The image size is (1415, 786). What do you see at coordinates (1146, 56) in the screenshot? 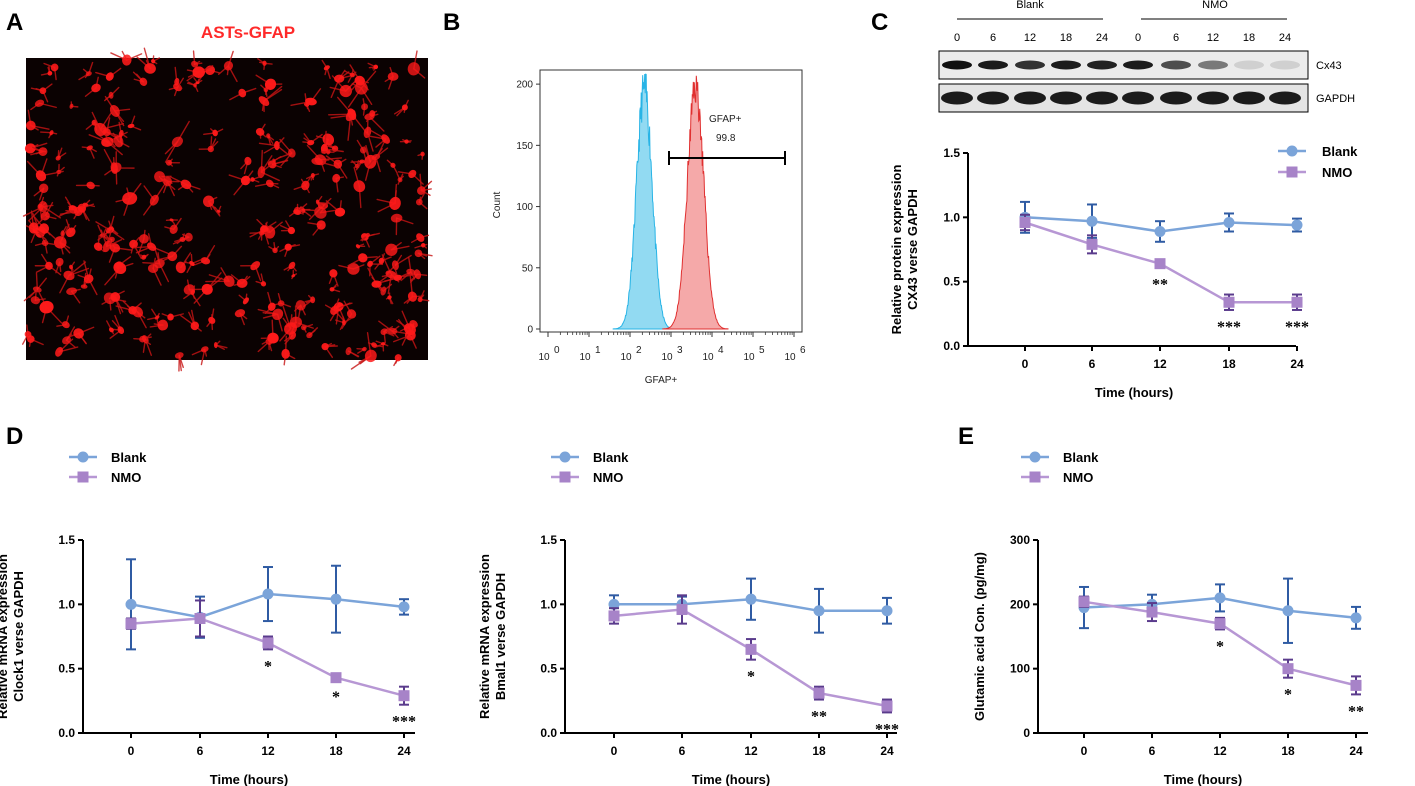
I see `western-blot: Blank NMO 0 6 12 18 24 0 6 12 18 24 Cx43 GAPDH` at bounding box center [1146, 56].